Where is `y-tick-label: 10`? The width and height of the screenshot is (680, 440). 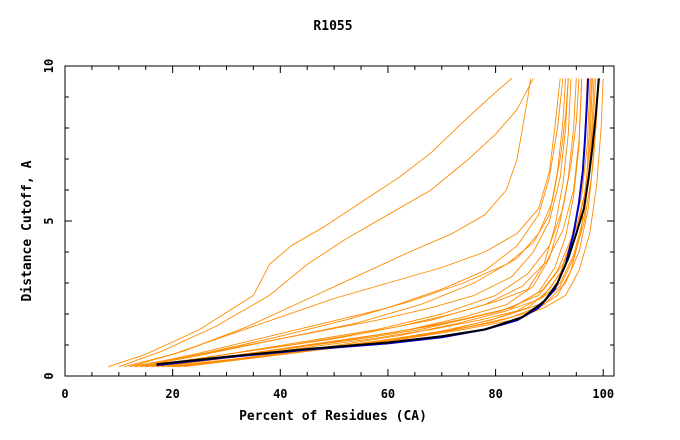 y-tick-label: 10 is located at coordinates (49, 66).